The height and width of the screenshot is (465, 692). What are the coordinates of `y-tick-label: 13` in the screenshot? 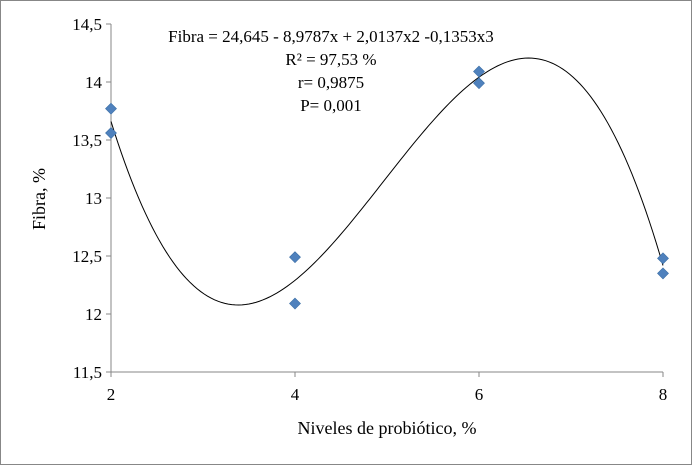 It's located at (93, 198).